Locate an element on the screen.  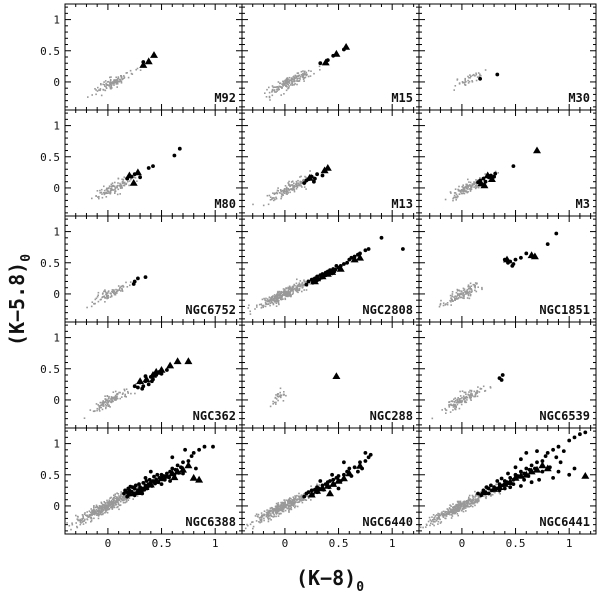
panel-label: NGC6440 is located at coordinates (387, 522).